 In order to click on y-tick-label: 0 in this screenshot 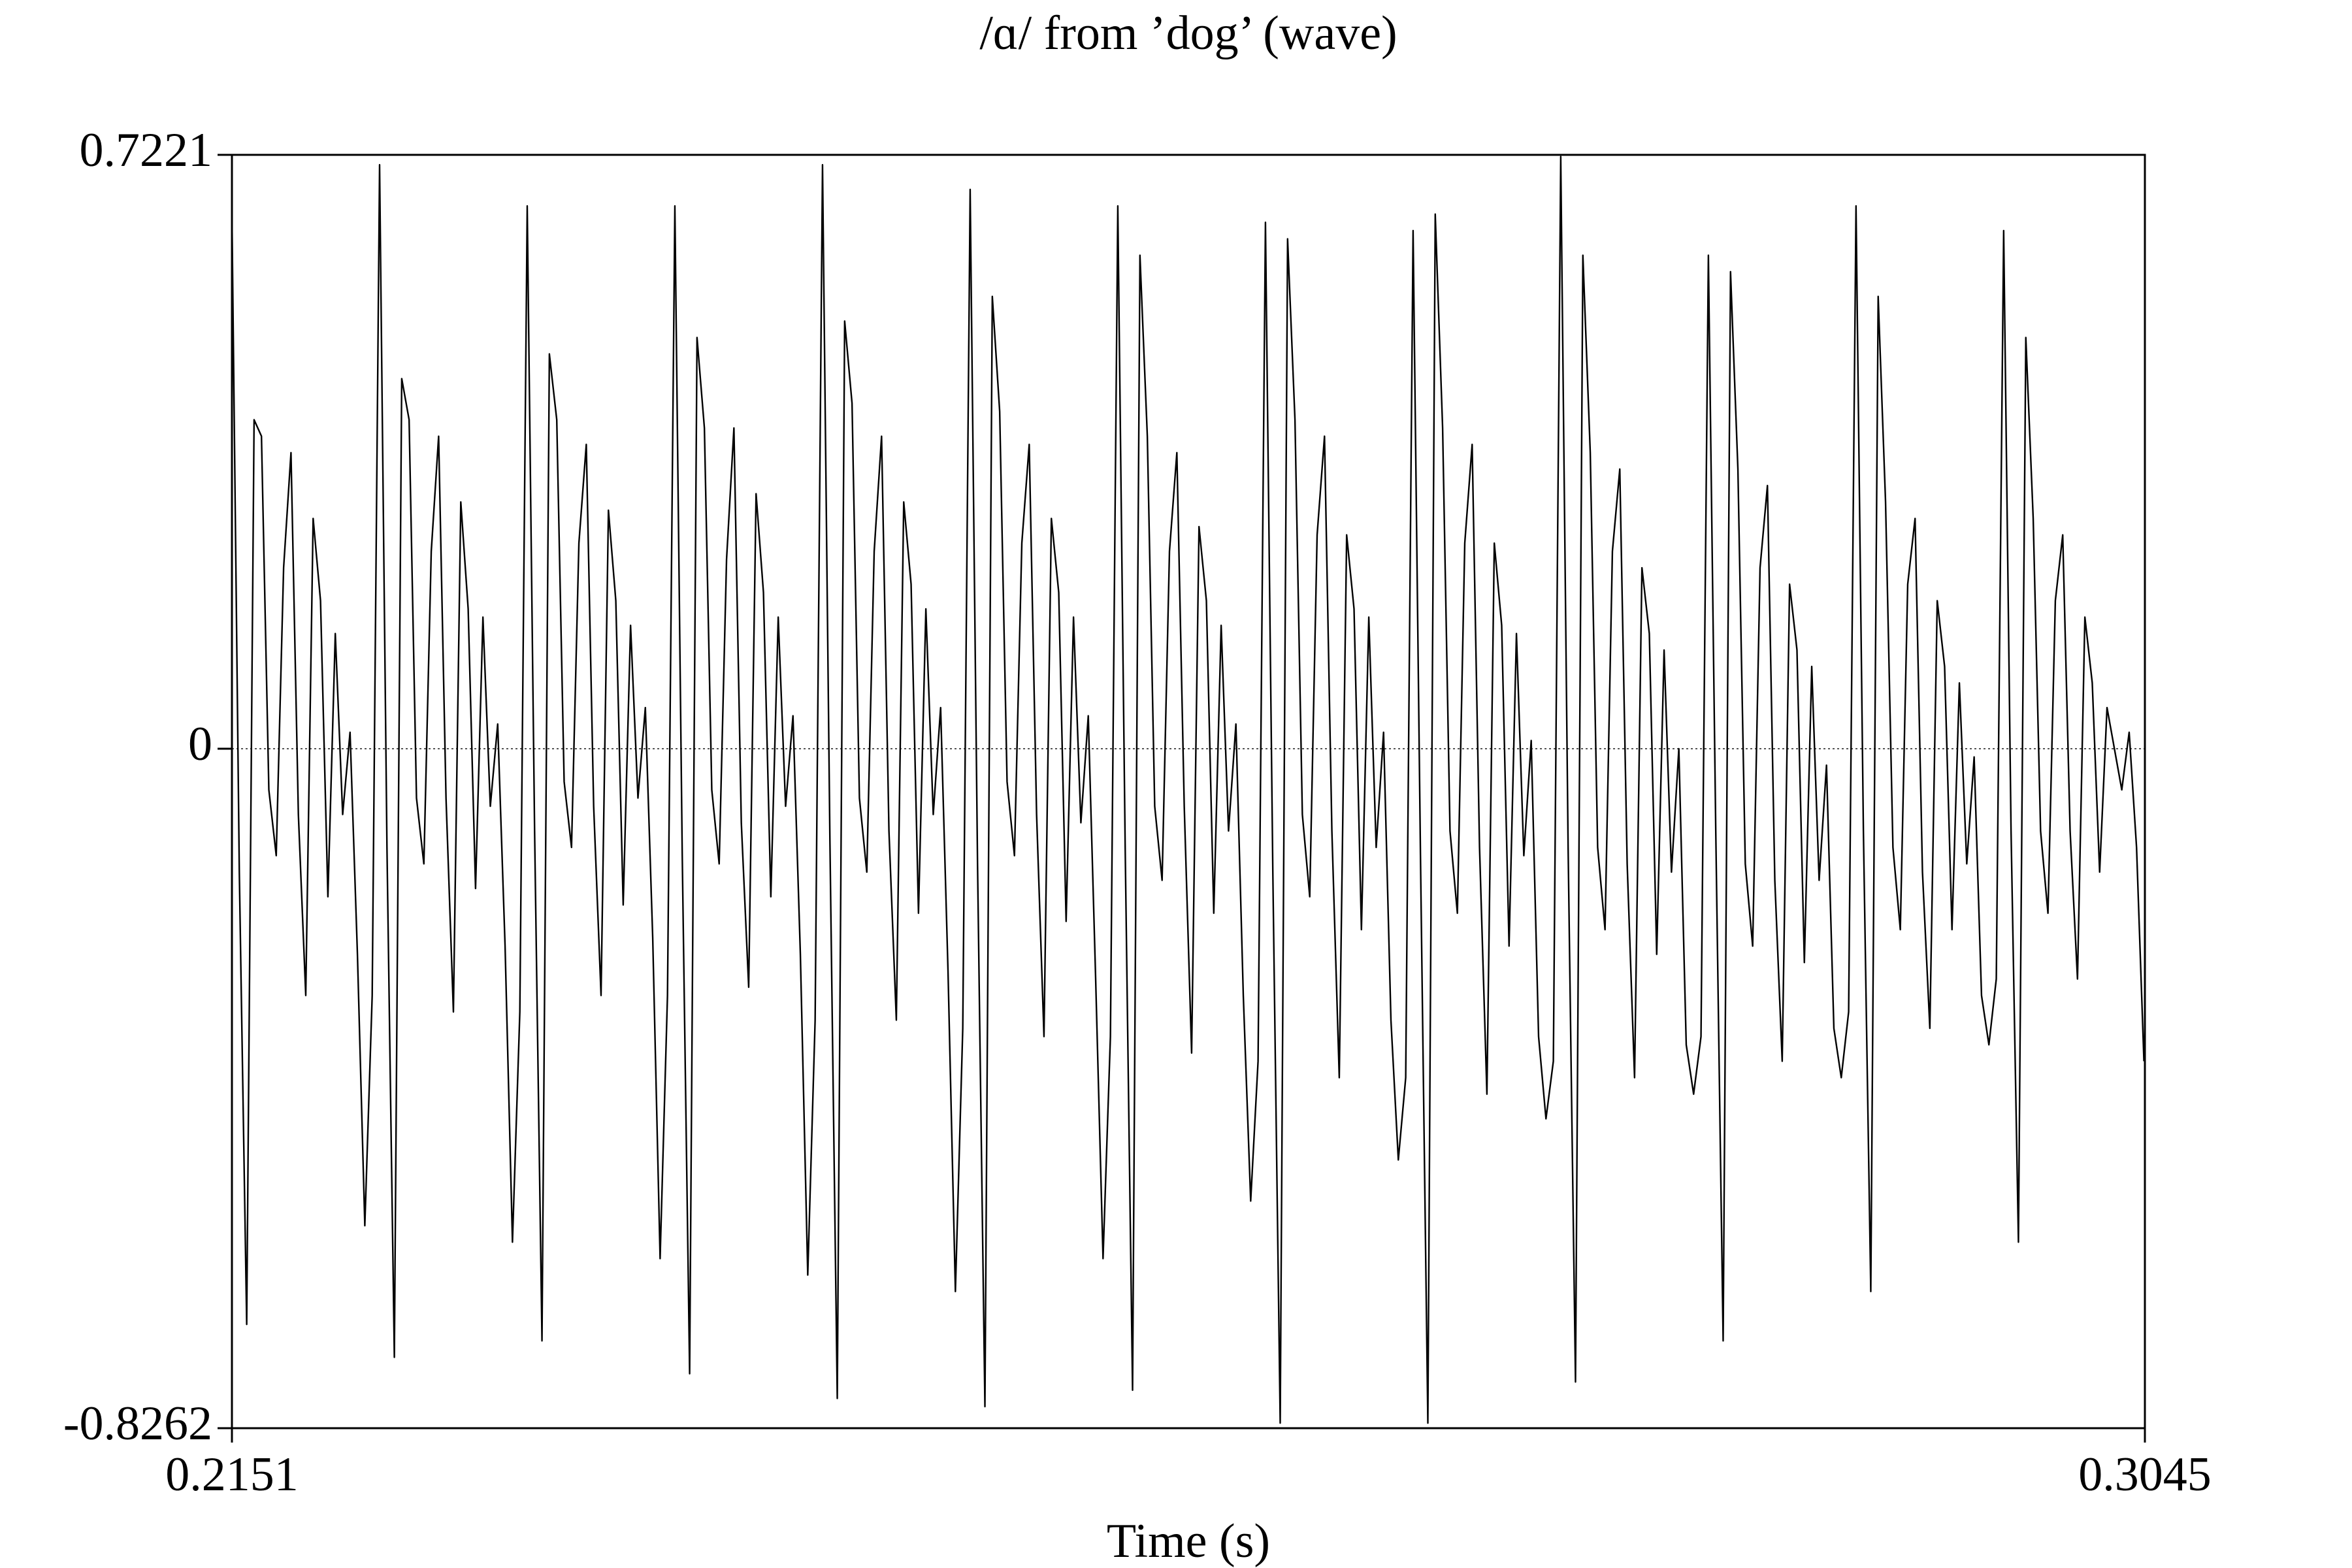, I will do `click(200, 744)`.